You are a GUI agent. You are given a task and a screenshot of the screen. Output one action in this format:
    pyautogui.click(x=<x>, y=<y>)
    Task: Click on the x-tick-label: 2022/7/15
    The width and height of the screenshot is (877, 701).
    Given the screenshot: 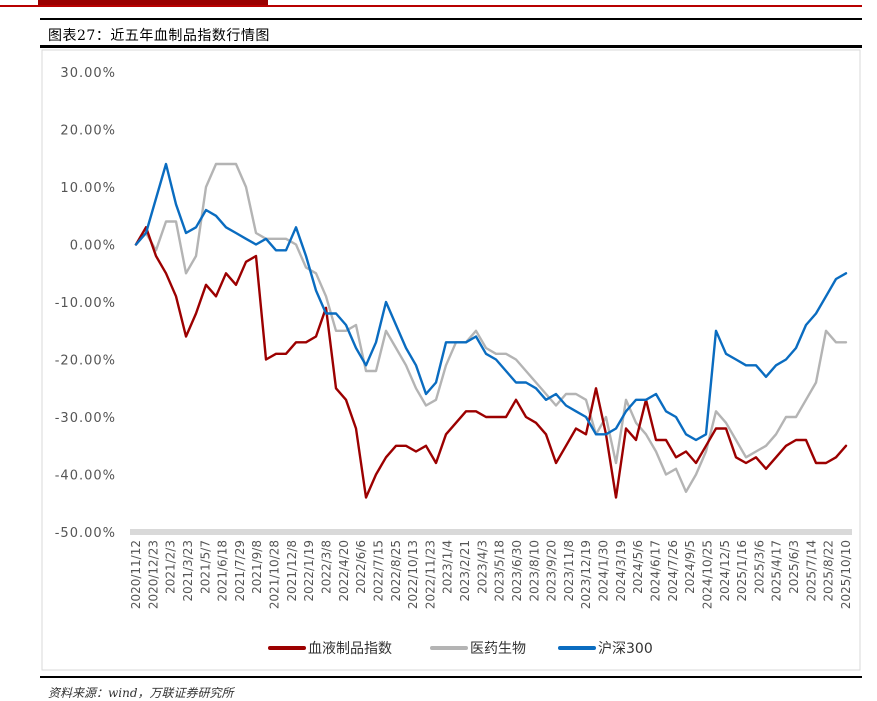 What is the action you would take?
    pyautogui.click(x=378, y=571)
    